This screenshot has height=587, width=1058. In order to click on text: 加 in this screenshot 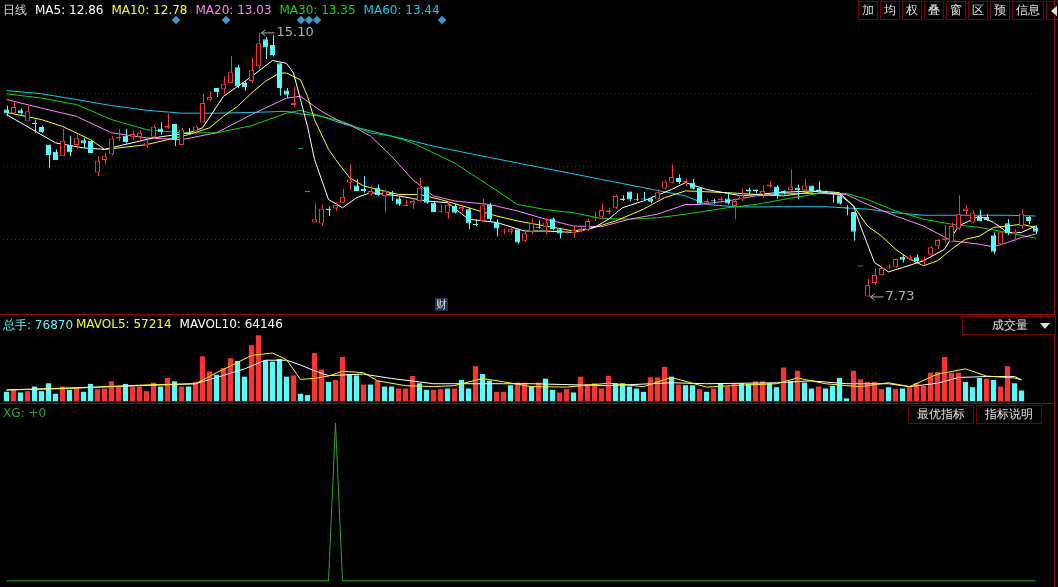, I will do `click(868, 10)`.